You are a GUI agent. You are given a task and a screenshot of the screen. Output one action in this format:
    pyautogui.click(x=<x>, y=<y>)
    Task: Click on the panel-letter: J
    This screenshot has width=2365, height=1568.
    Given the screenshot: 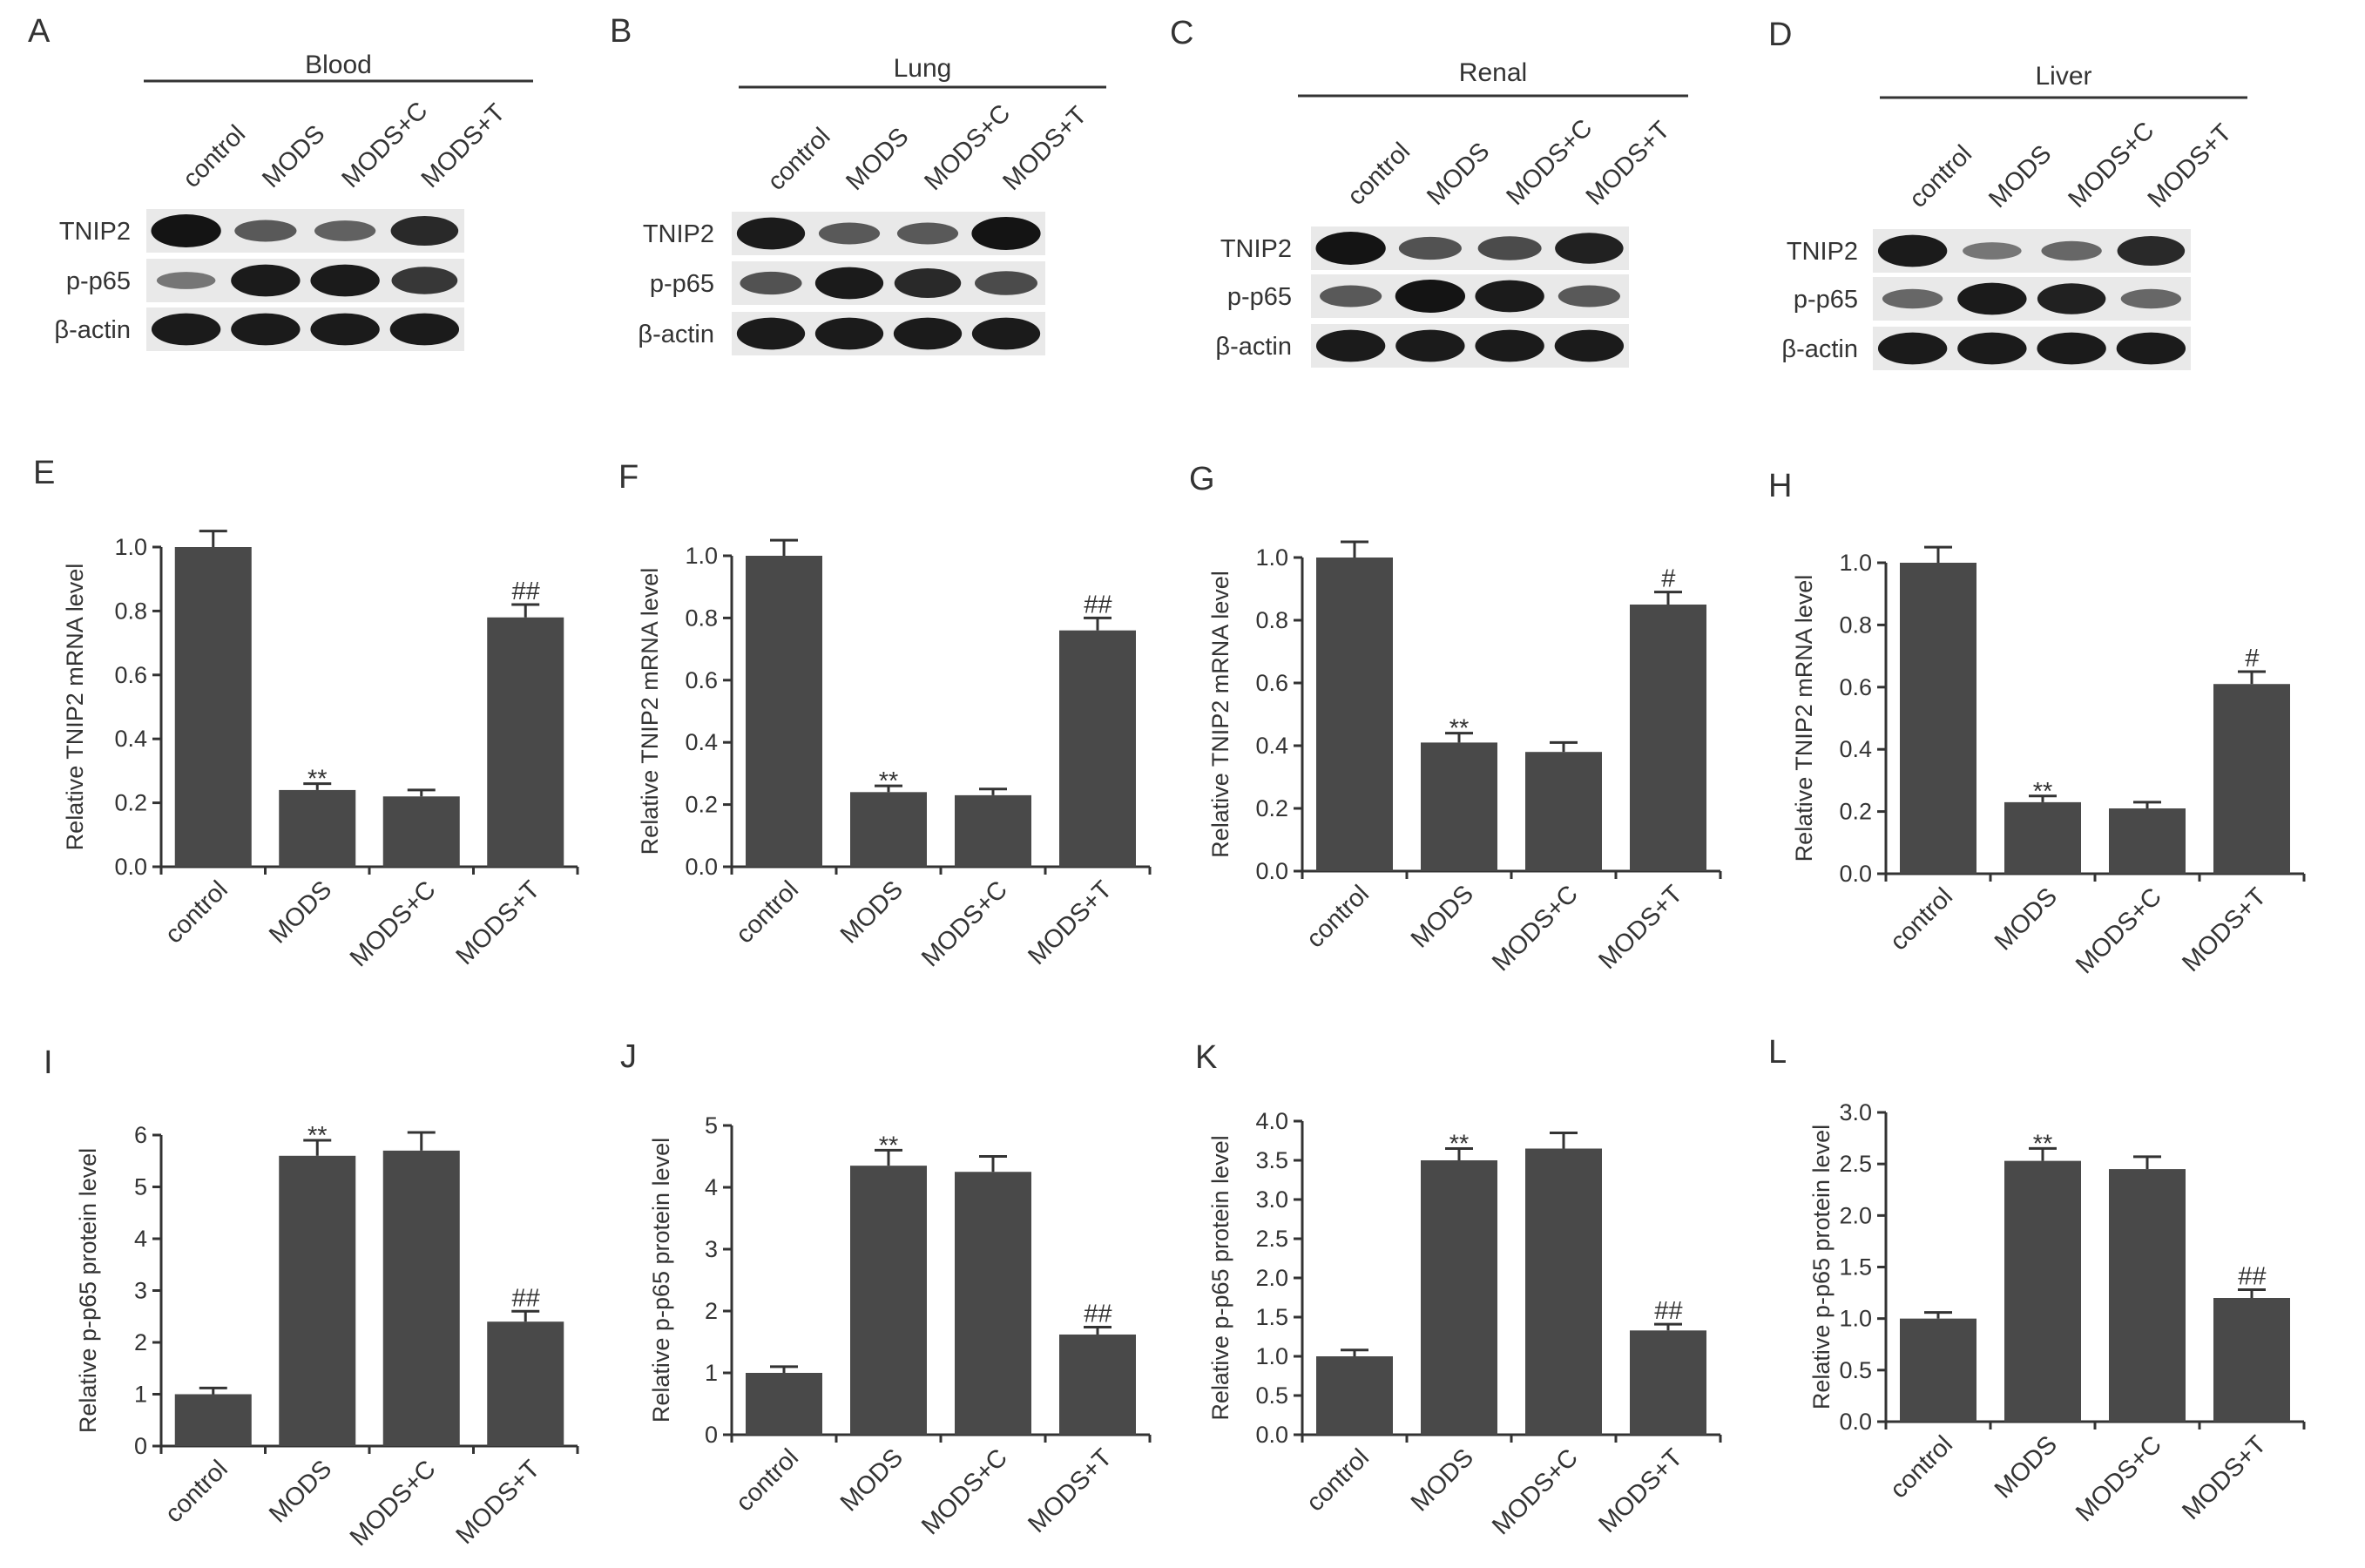 What is the action you would take?
    pyautogui.click(x=628, y=1056)
    